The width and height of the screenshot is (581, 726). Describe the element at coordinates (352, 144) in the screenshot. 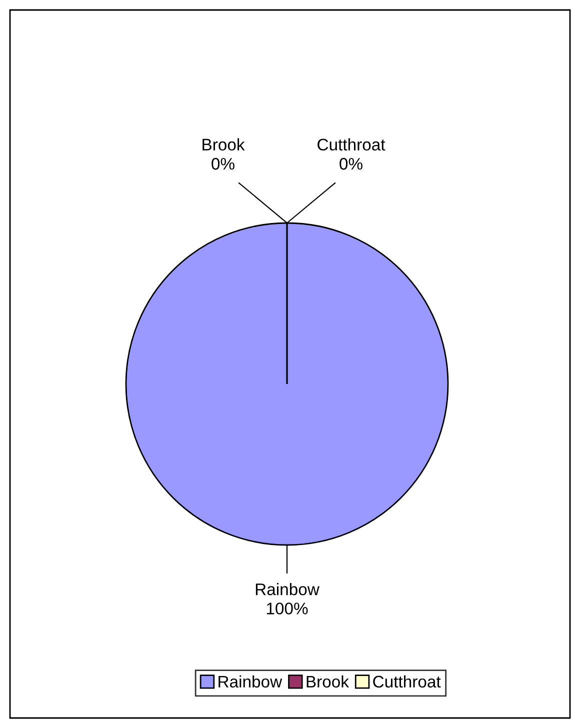

I see `category-label: Cutthroat` at that location.